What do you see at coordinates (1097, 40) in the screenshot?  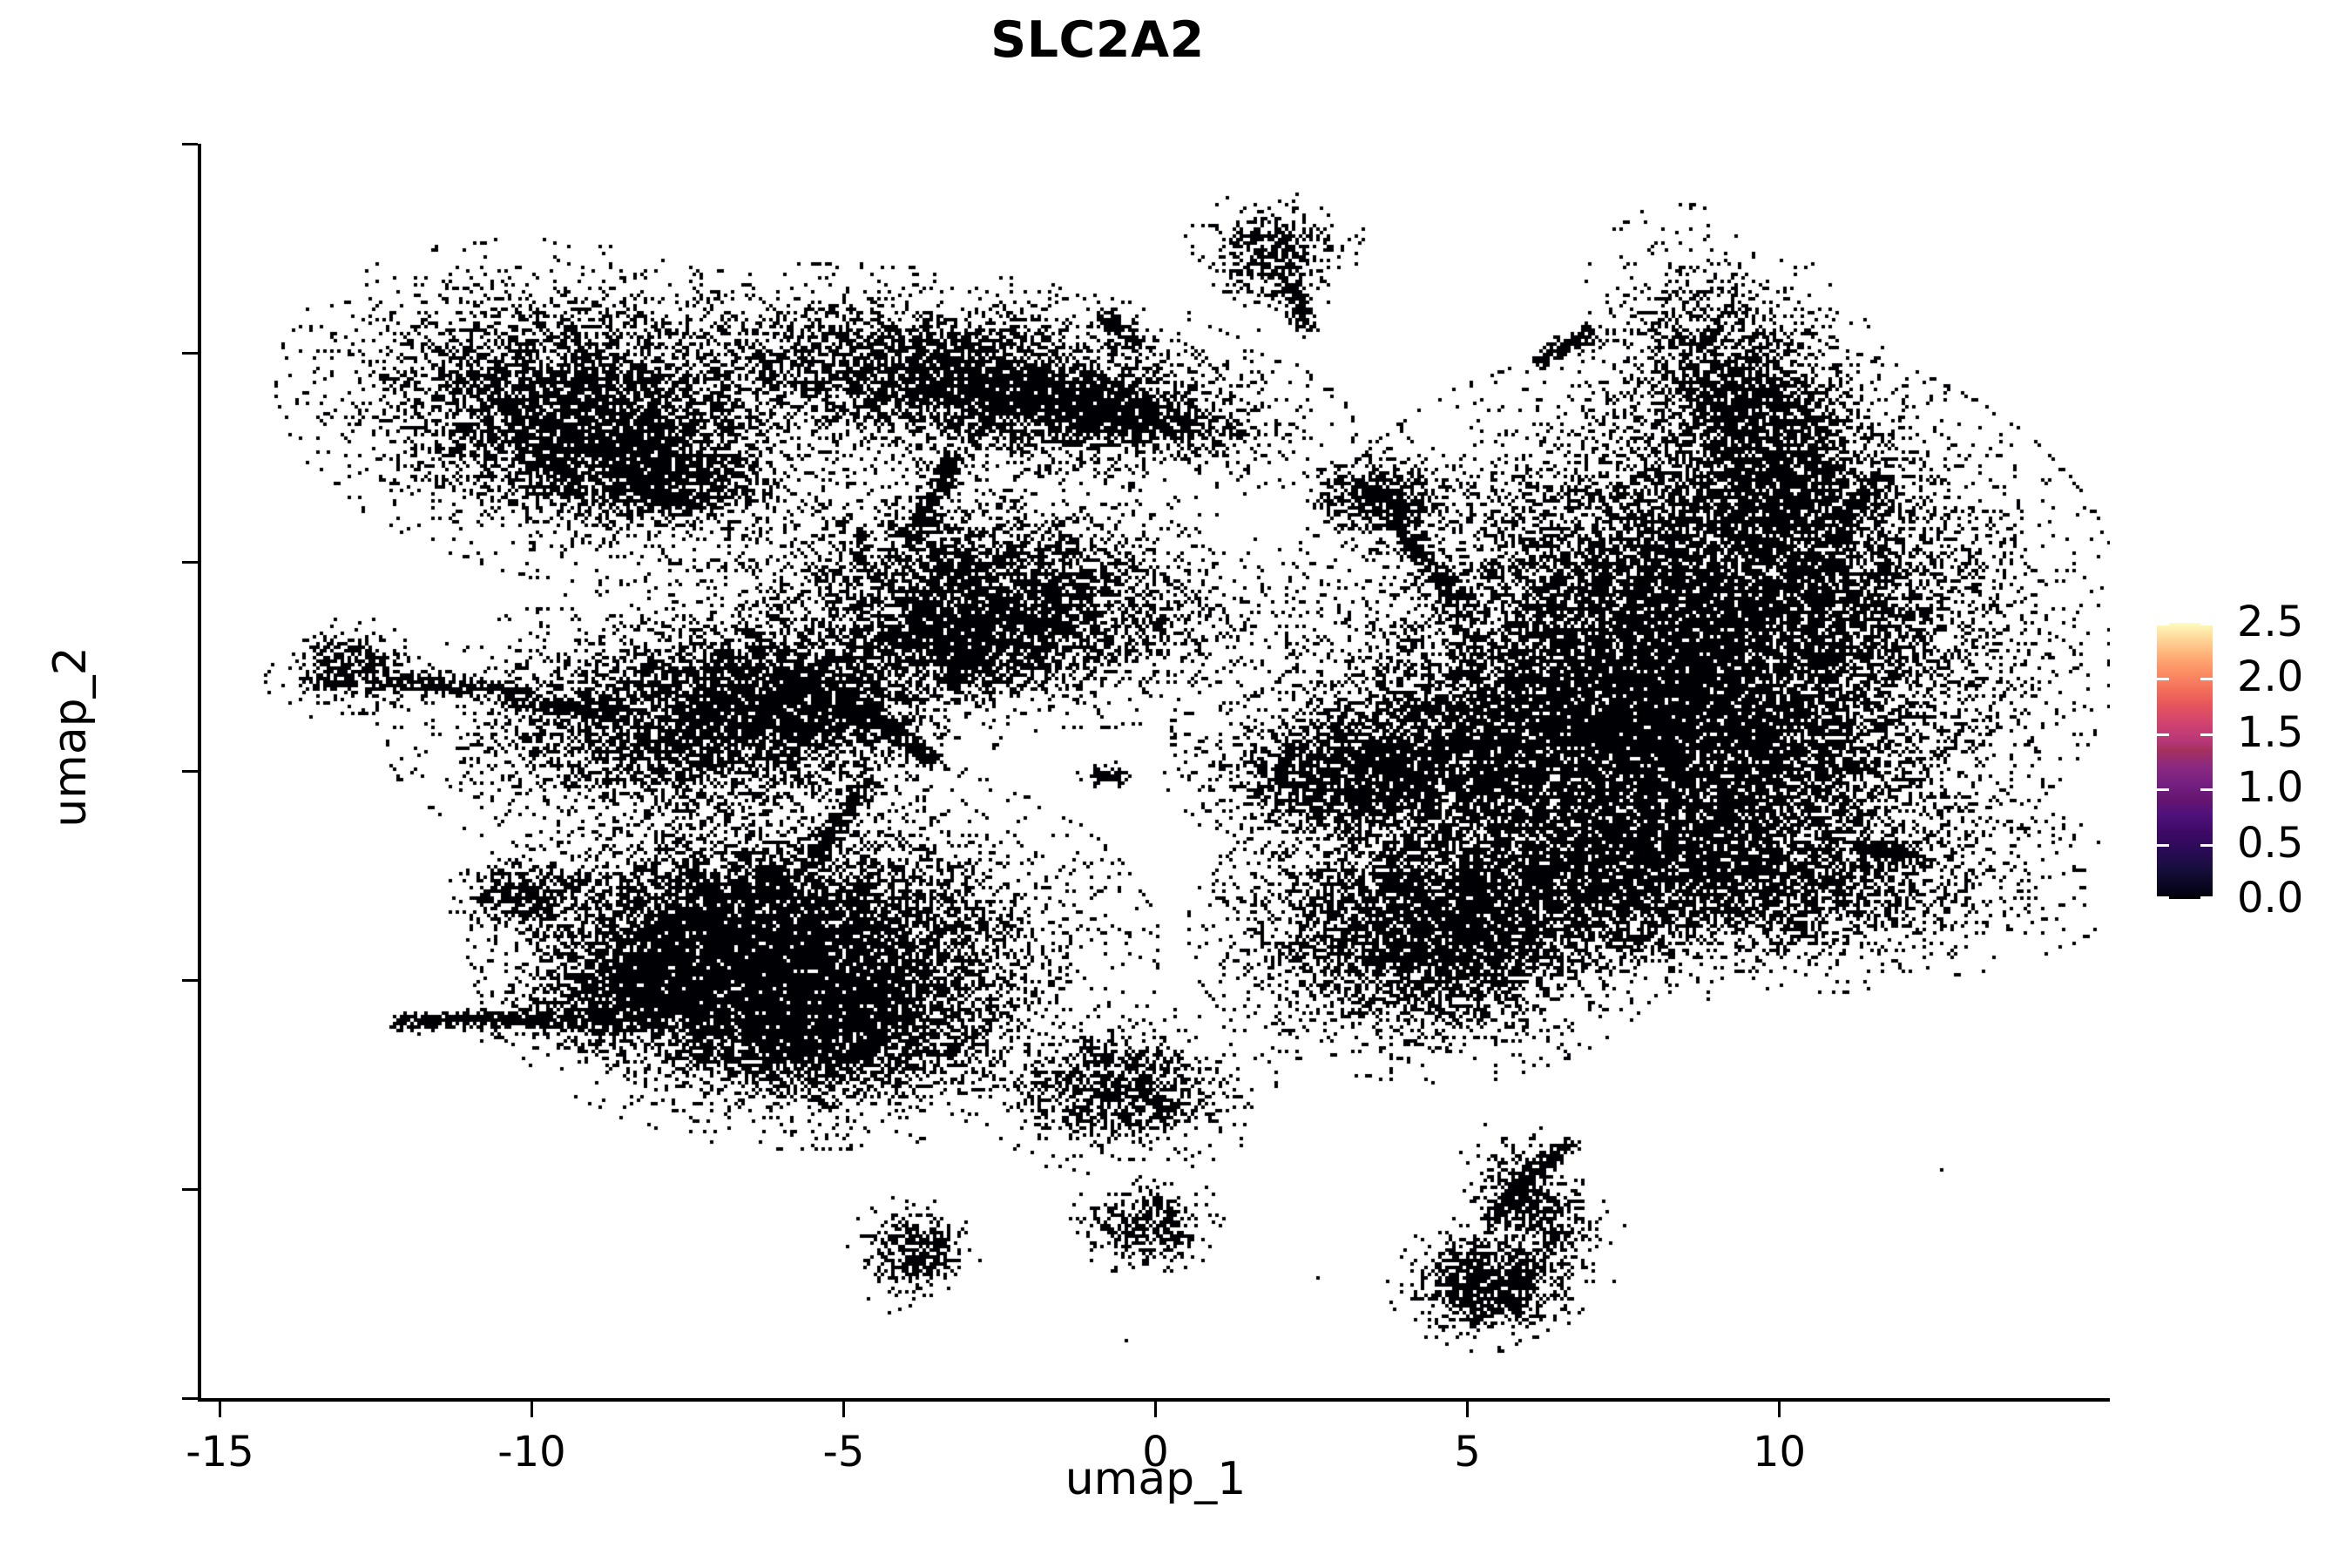 I see `page-title: SLC2A2` at bounding box center [1097, 40].